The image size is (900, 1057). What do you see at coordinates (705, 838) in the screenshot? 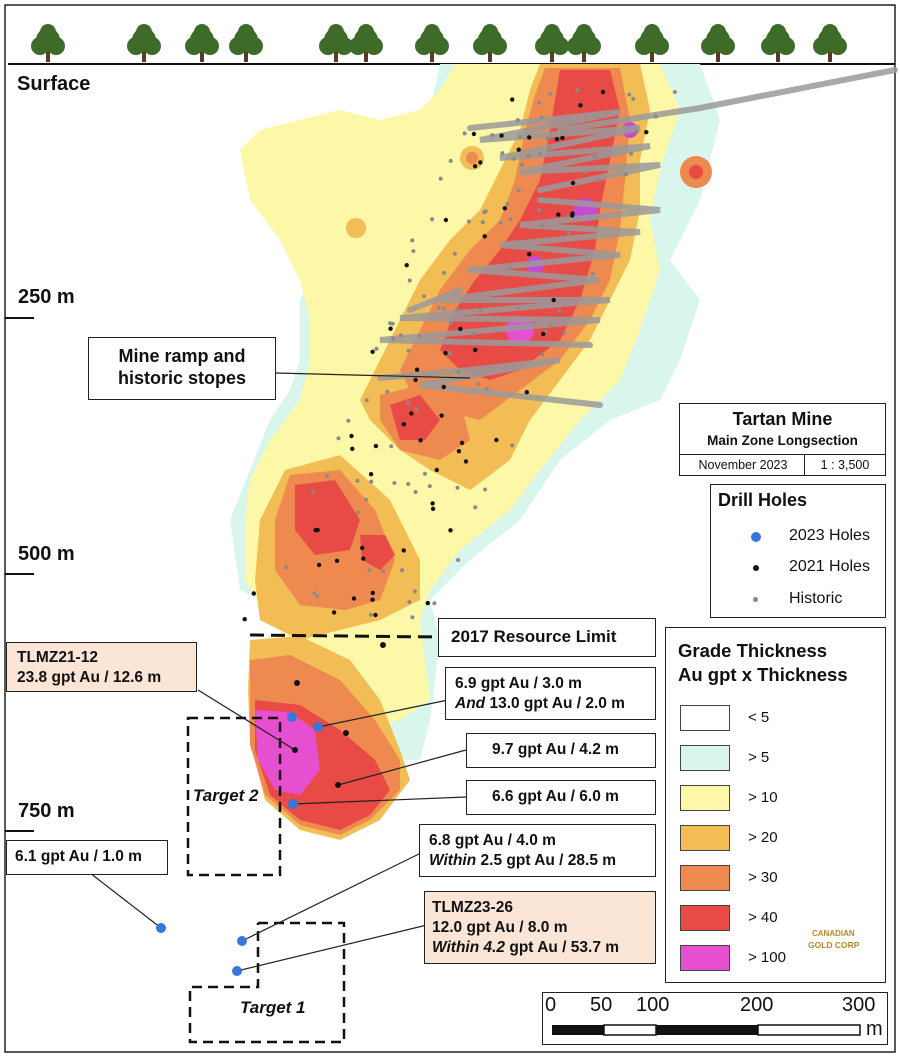
I see `swatch-gt20` at bounding box center [705, 838].